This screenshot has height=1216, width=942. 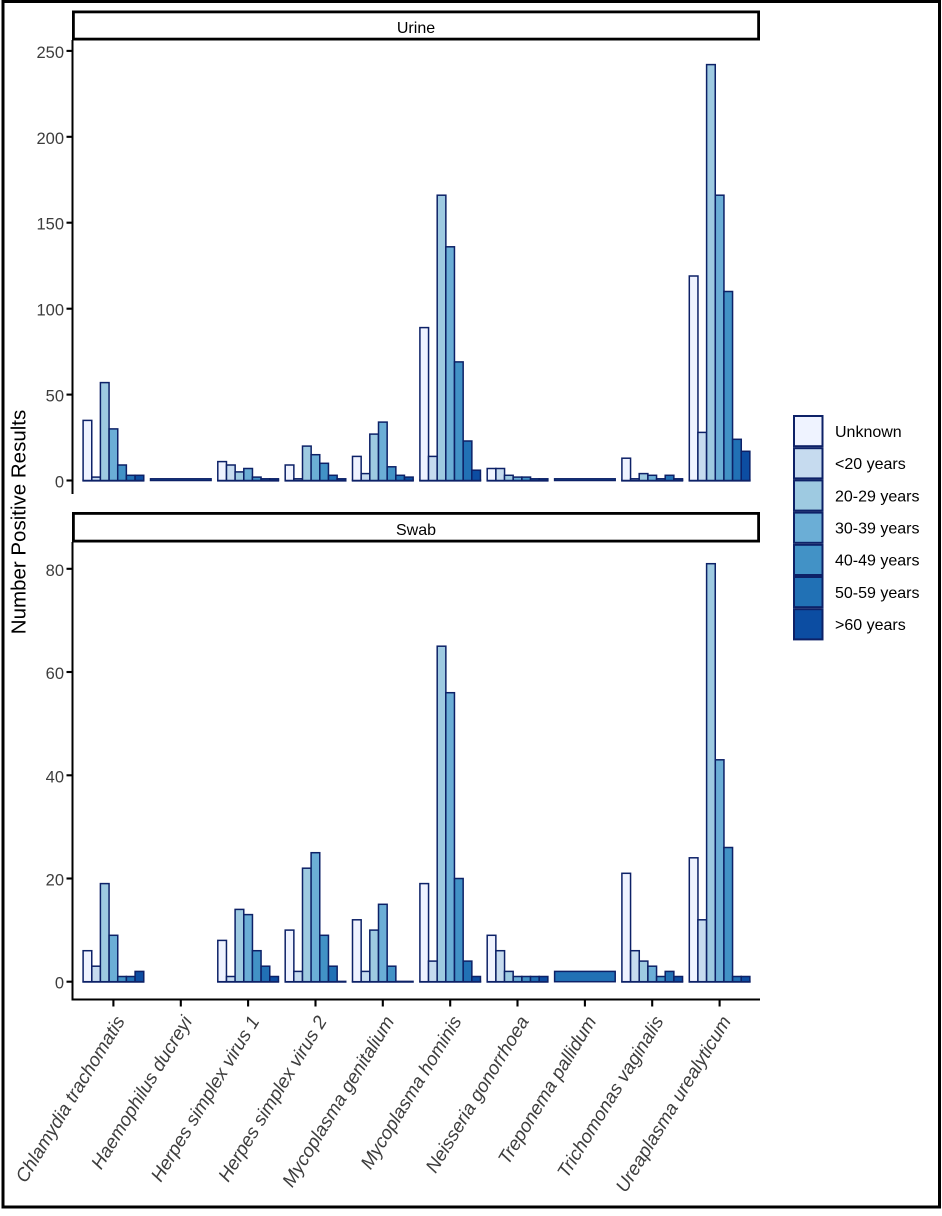 I want to click on svg-text: 40, so click(x=55, y=777).